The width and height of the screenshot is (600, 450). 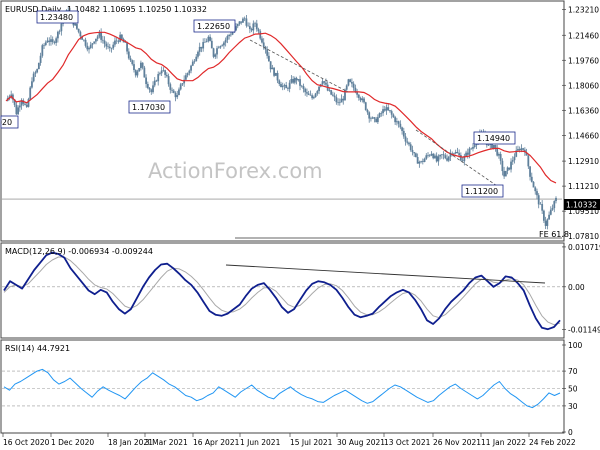 I want to click on y-tick-label: 30, so click(x=573, y=406).